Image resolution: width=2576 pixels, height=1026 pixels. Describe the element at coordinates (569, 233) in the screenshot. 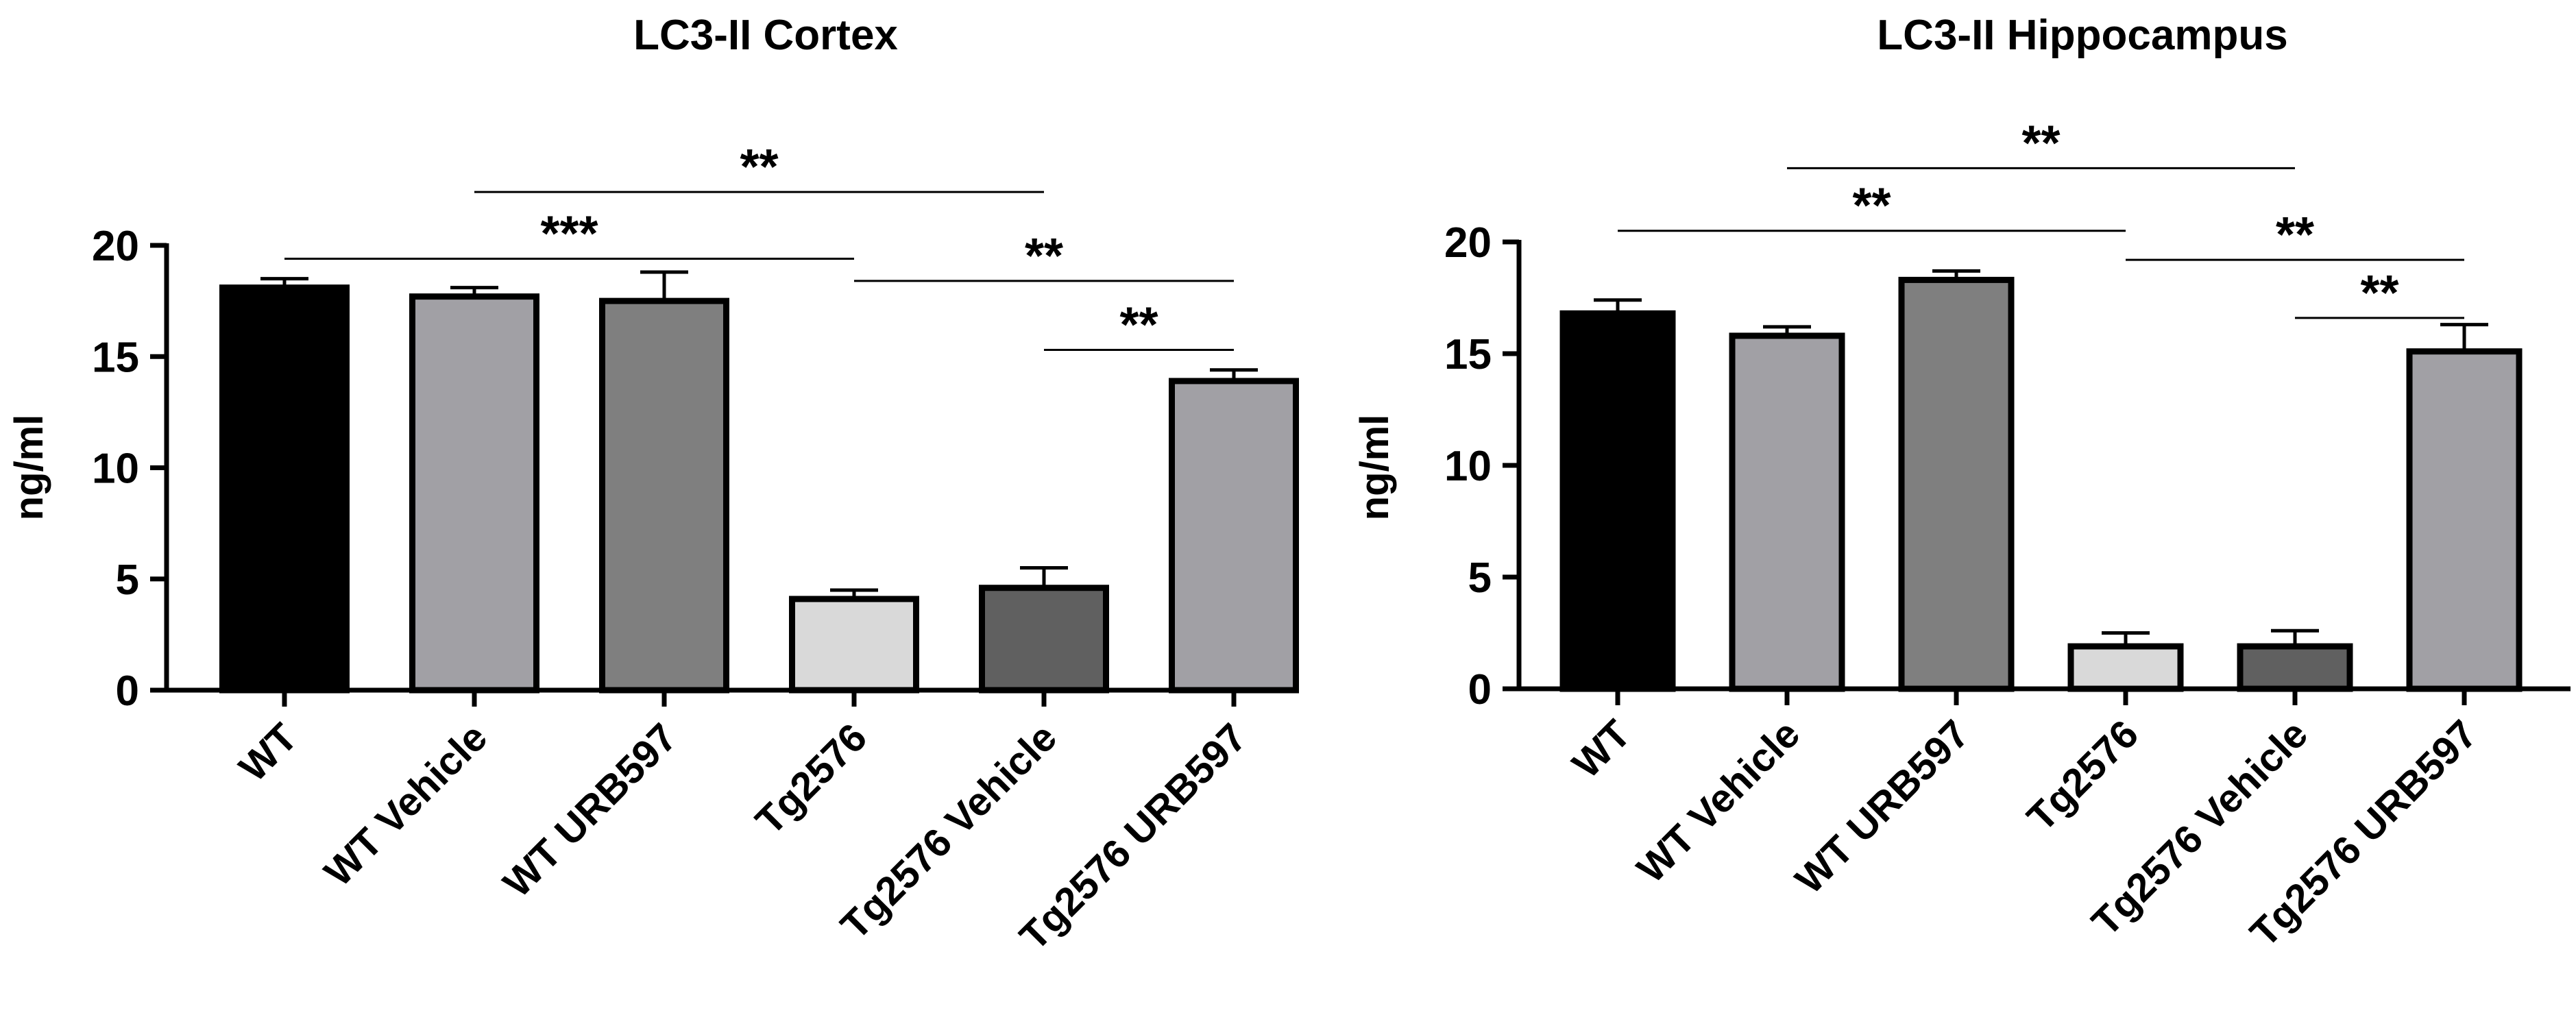

I see `significance-label: ***` at that location.